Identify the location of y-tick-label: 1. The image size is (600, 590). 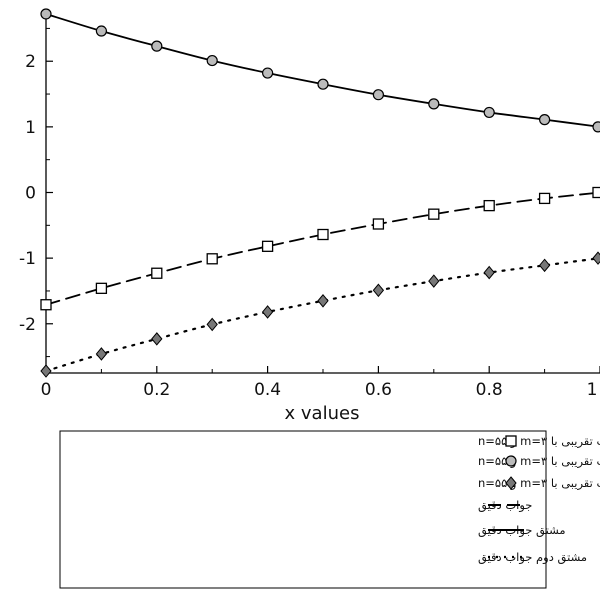
(30, 128).